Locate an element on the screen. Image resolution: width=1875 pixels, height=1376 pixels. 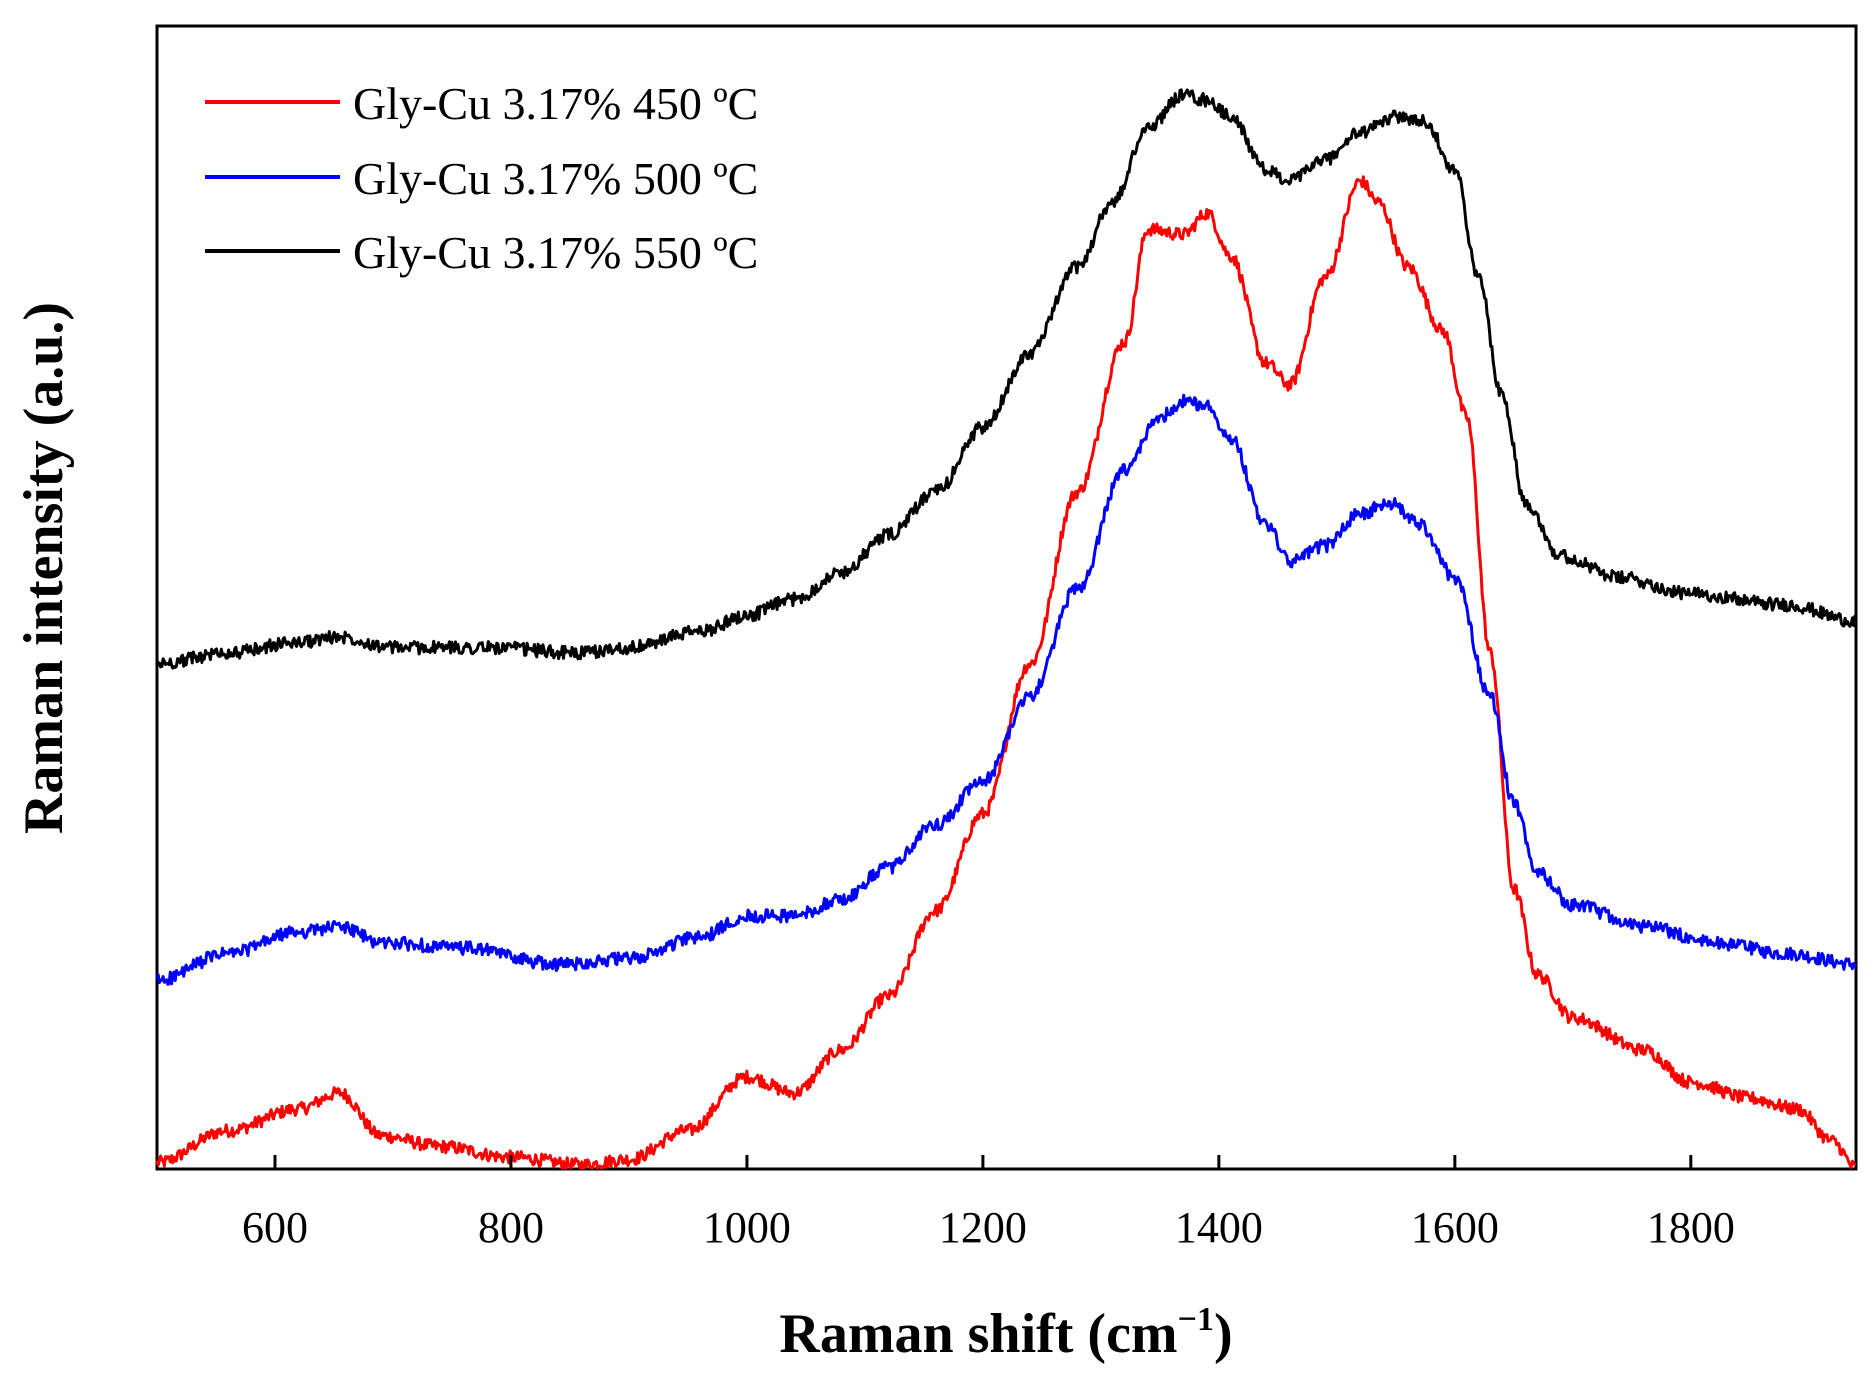
x-tick-label-600: 600 is located at coordinates (275, 1227).